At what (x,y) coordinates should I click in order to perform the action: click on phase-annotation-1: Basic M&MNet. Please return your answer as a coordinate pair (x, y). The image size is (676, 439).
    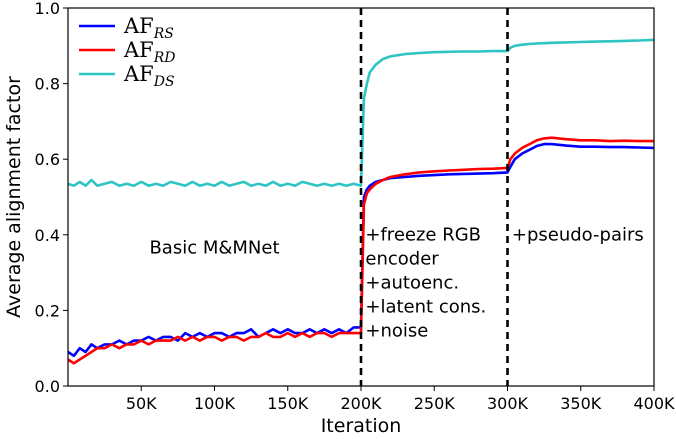
    Looking at the image, I should click on (214, 248).